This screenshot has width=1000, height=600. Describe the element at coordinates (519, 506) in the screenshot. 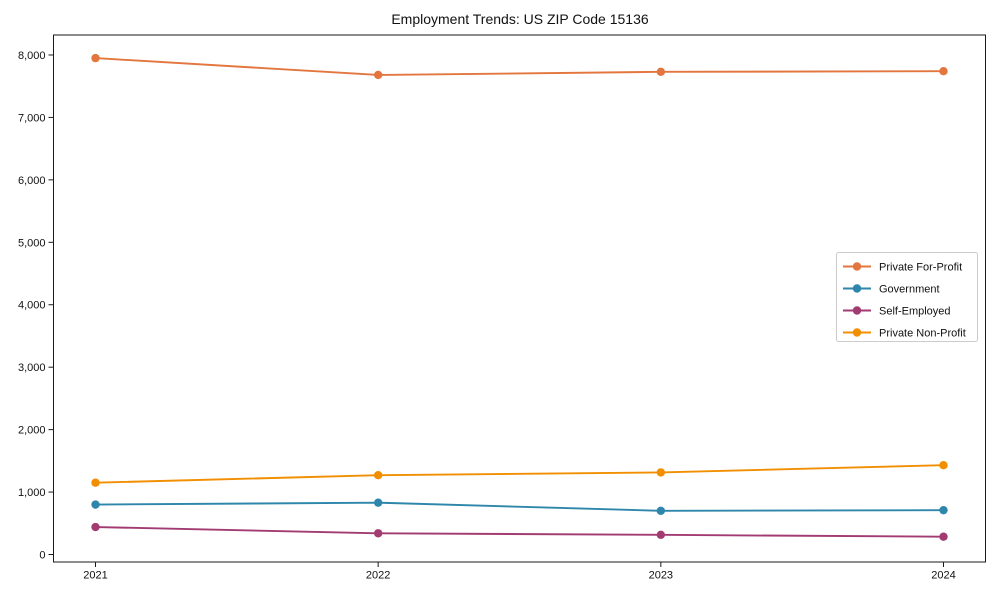

I see `series-line-government` at that location.